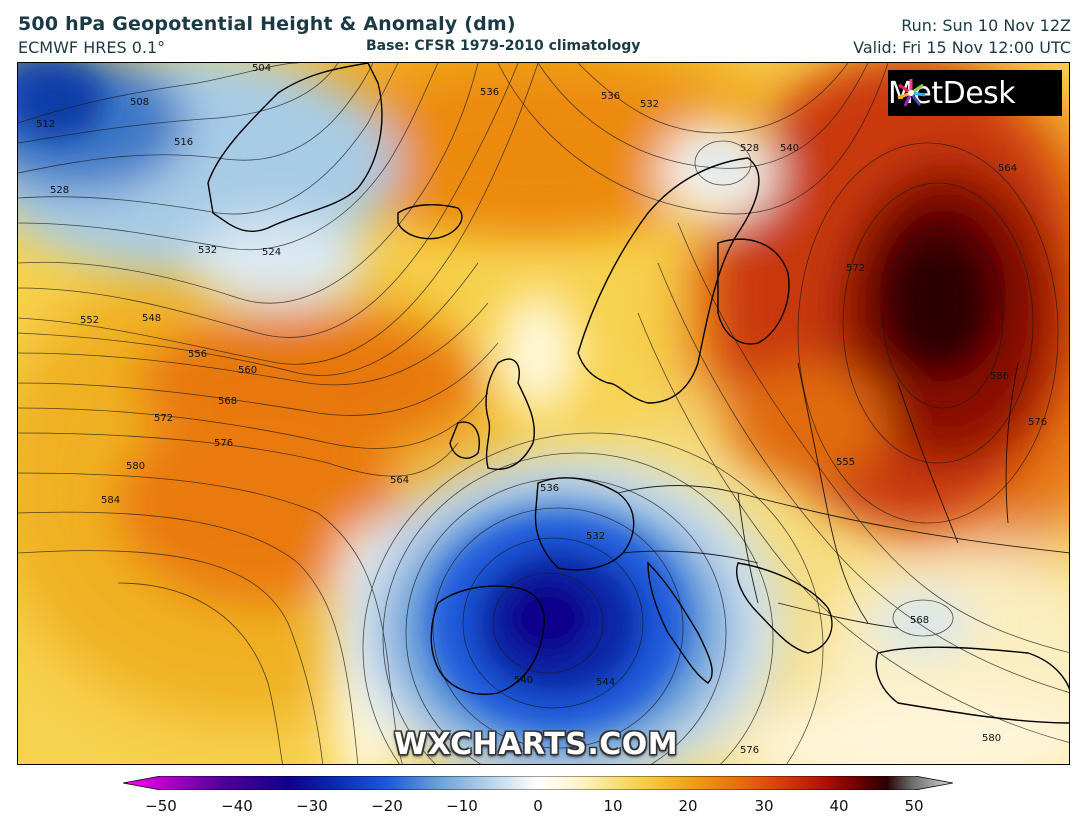  I want to click on metdesk-flower-icon, so click(911, 93).